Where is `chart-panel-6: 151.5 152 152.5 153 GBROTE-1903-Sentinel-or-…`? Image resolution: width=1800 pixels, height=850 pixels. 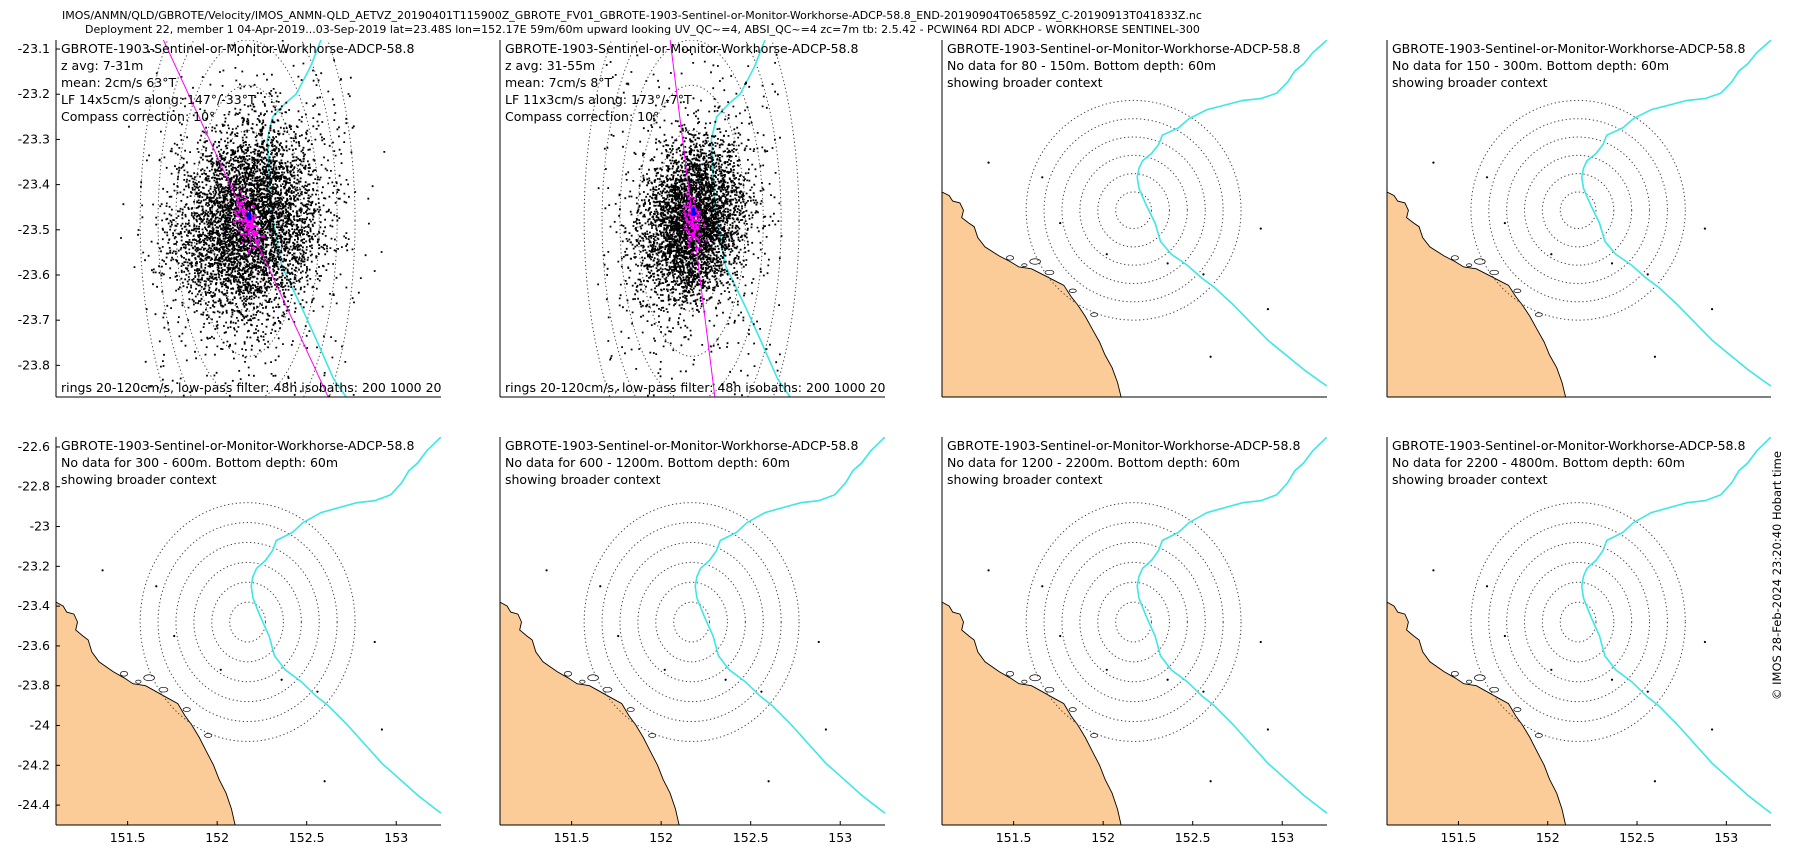 chart-panel-6: 151.5 152 152.5 153 GBROTE-1903-Sentinel-or-… is located at coordinates (692, 641).